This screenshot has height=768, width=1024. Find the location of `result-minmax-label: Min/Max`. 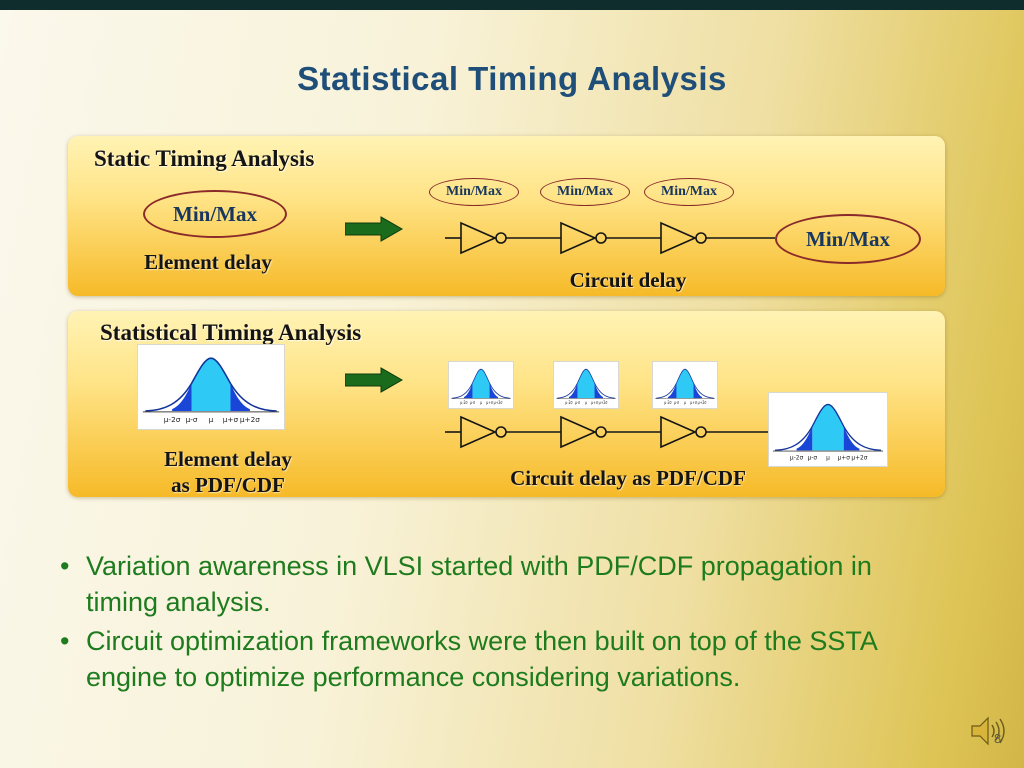

result-minmax-label: Min/Max is located at coordinates (848, 238).